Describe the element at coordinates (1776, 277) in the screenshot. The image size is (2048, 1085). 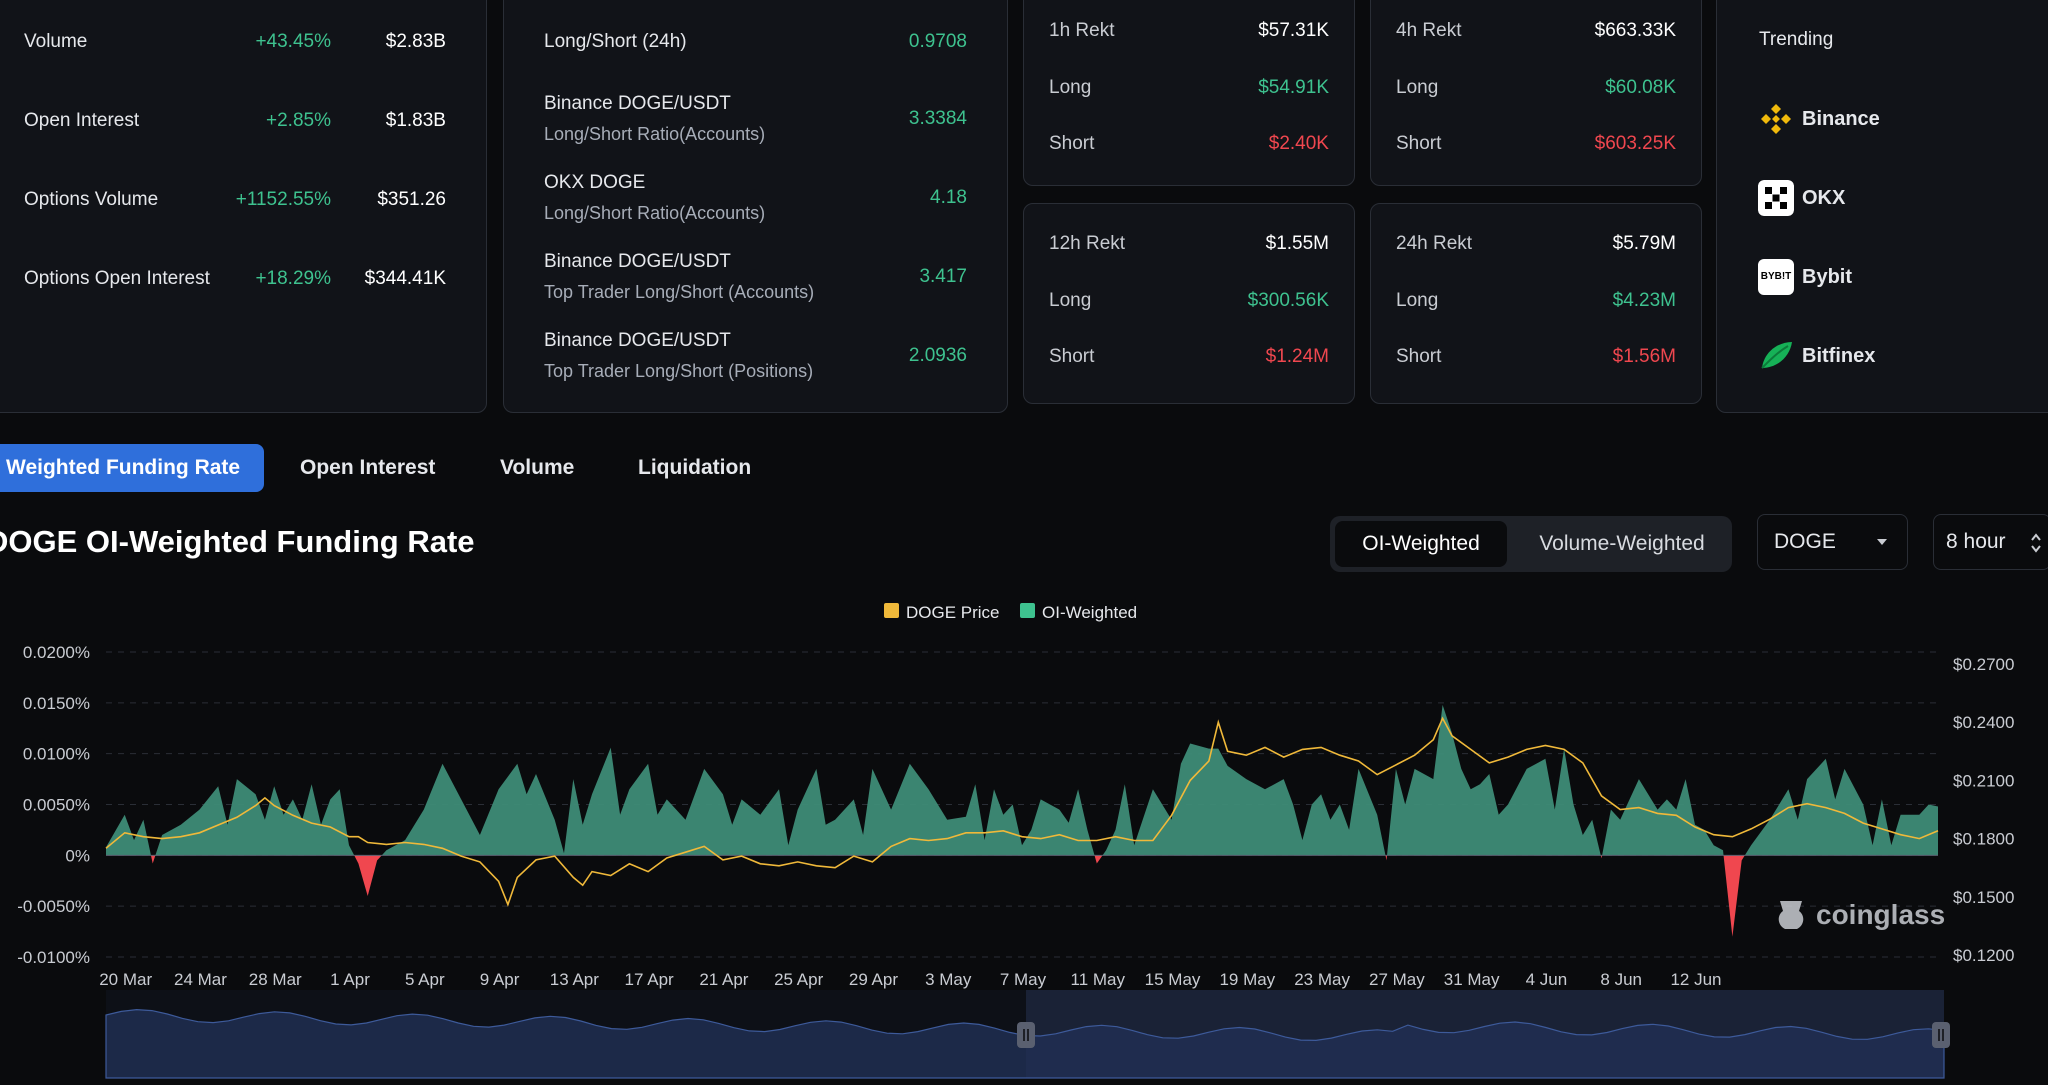
I see `bybit-icon: BYB!T` at that location.